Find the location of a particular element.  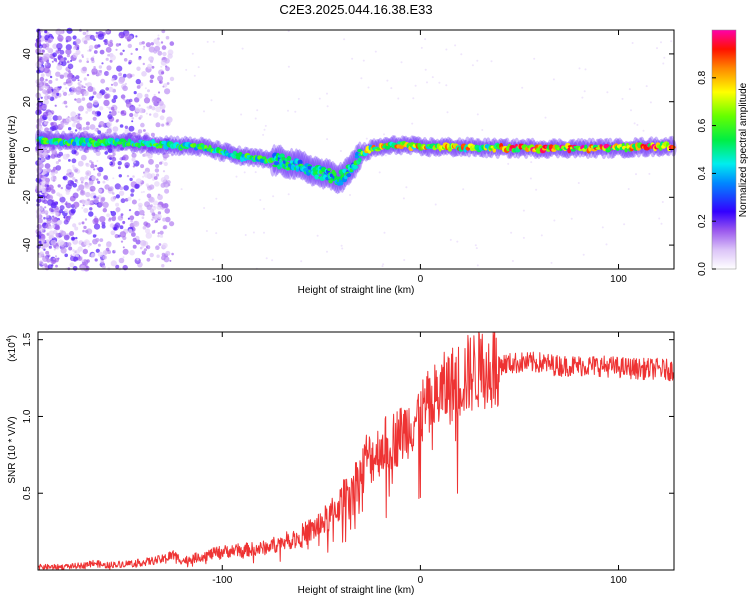

colorbar-tick-label: 0.8 is located at coordinates (702, 77).